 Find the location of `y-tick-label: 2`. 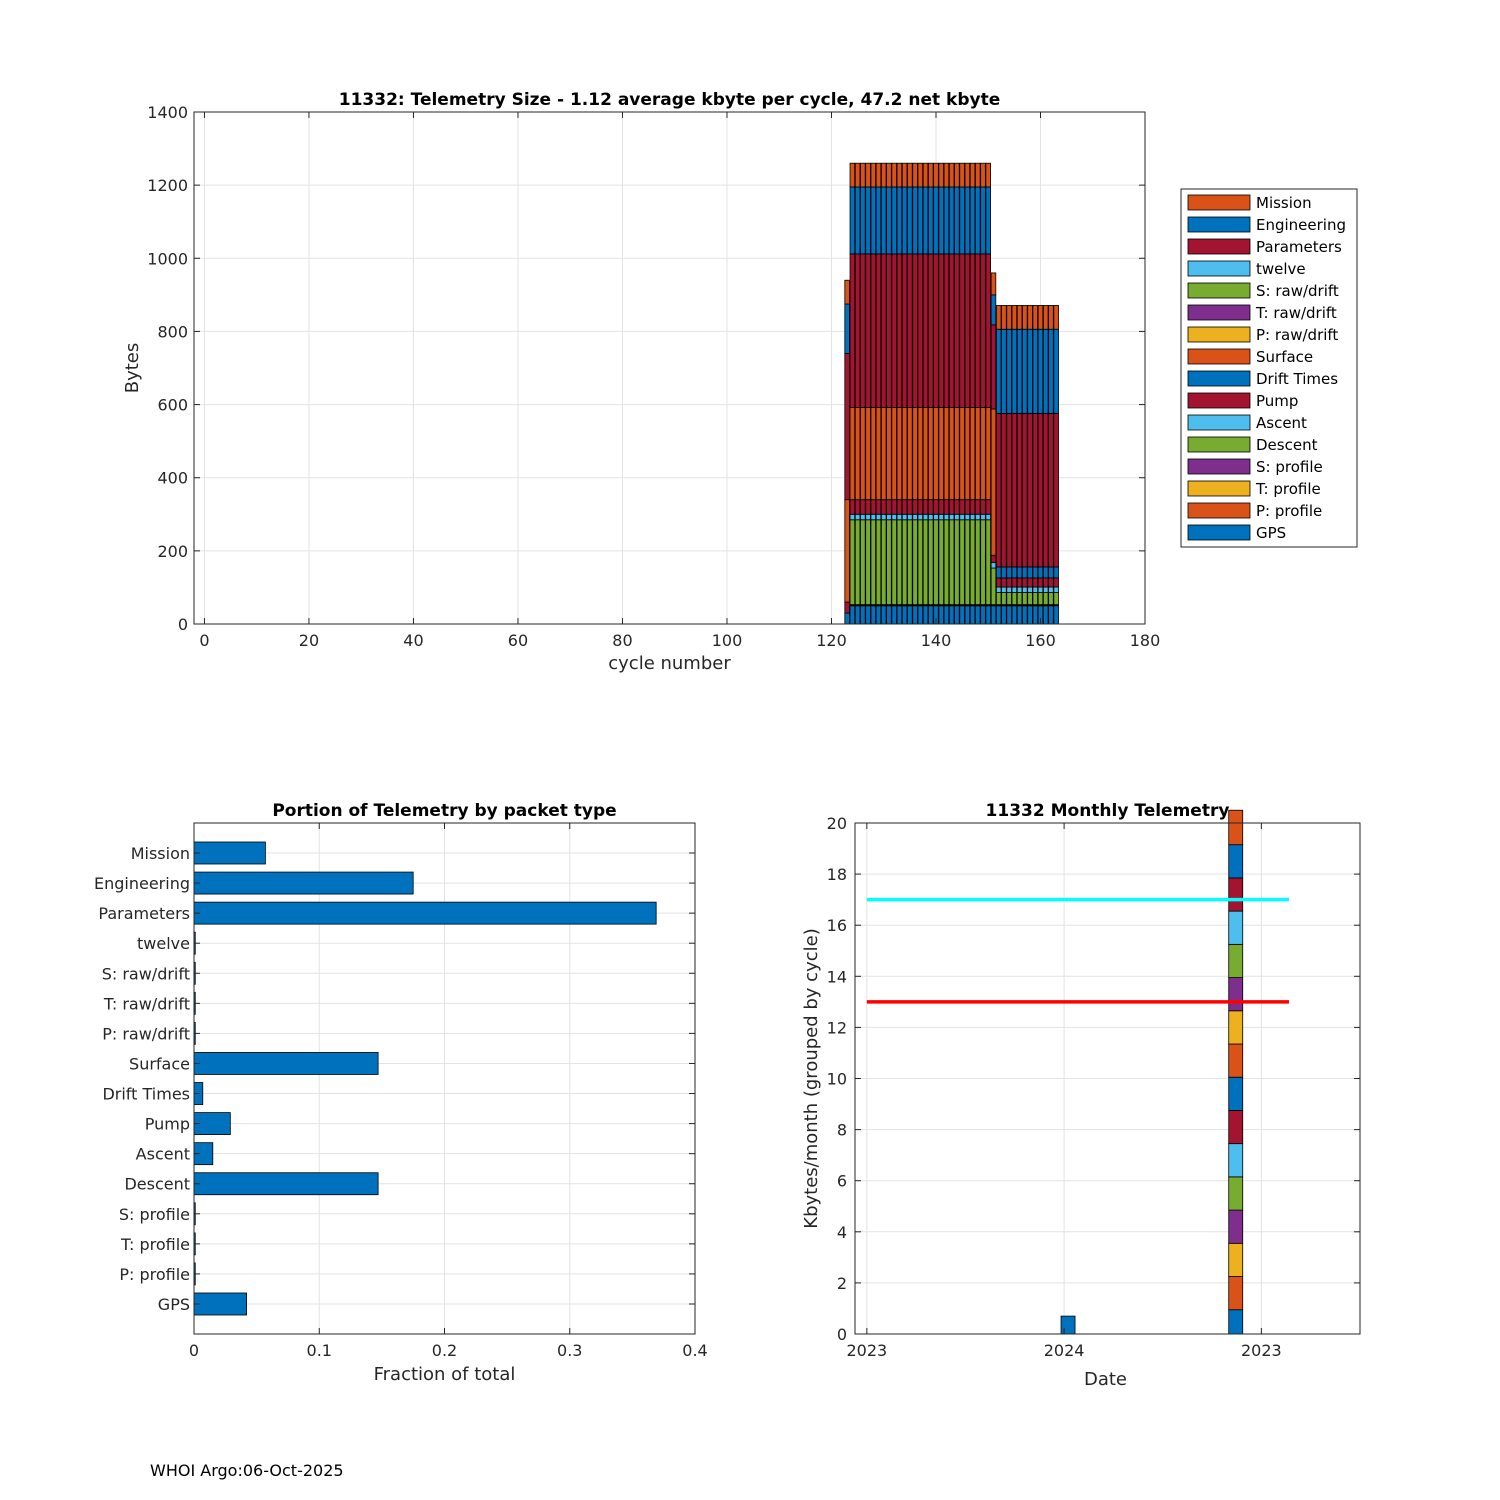

y-tick-label: 2 is located at coordinates (842, 1283).